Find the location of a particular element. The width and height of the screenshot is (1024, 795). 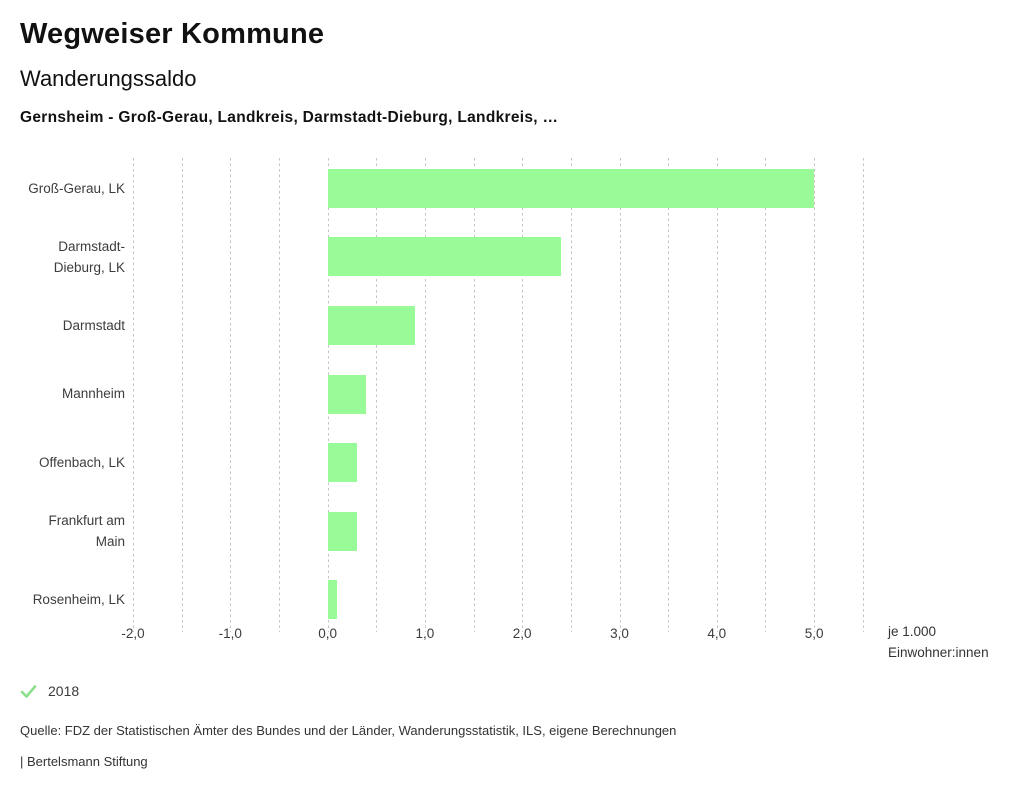

page-title: Wanderungssaldo is located at coordinates (108, 78).